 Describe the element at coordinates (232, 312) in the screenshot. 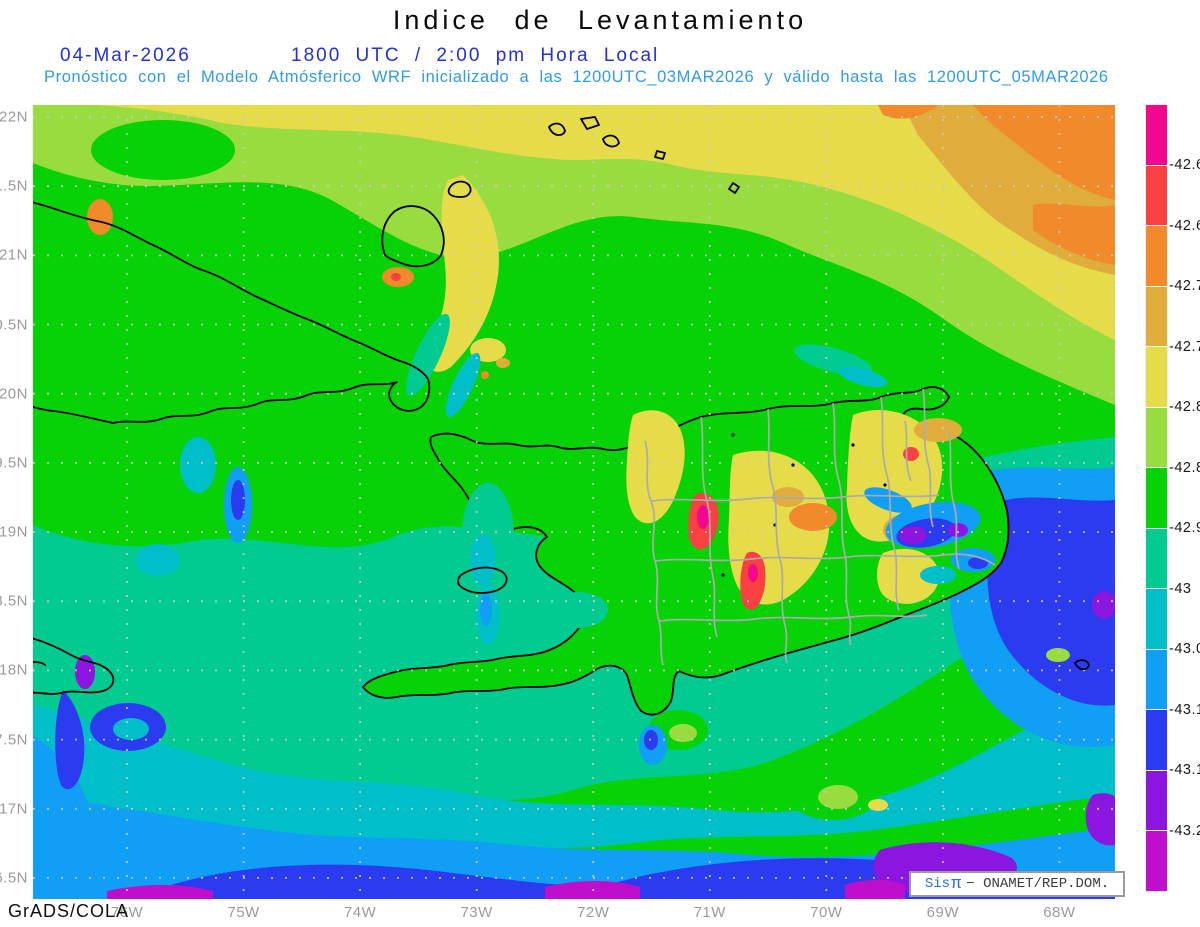

I see `coastline-cuba` at that location.